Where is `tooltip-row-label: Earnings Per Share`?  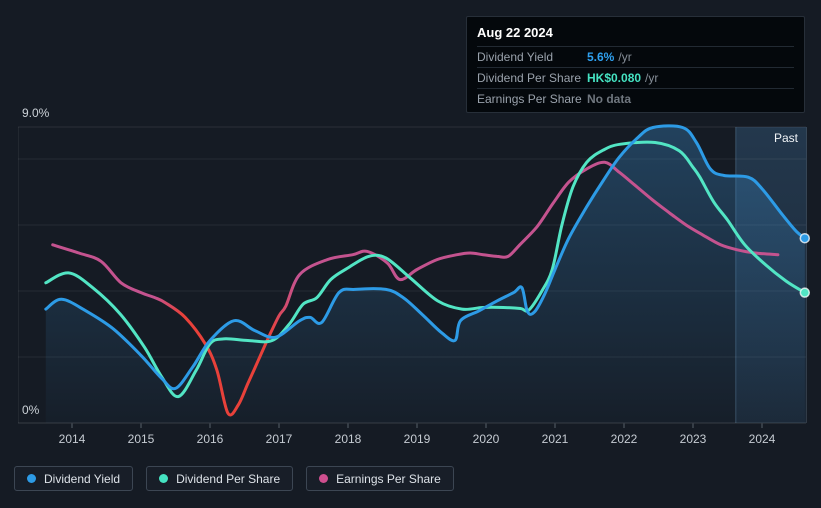 tooltip-row-label: Earnings Per Share is located at coordinates (529, 99).